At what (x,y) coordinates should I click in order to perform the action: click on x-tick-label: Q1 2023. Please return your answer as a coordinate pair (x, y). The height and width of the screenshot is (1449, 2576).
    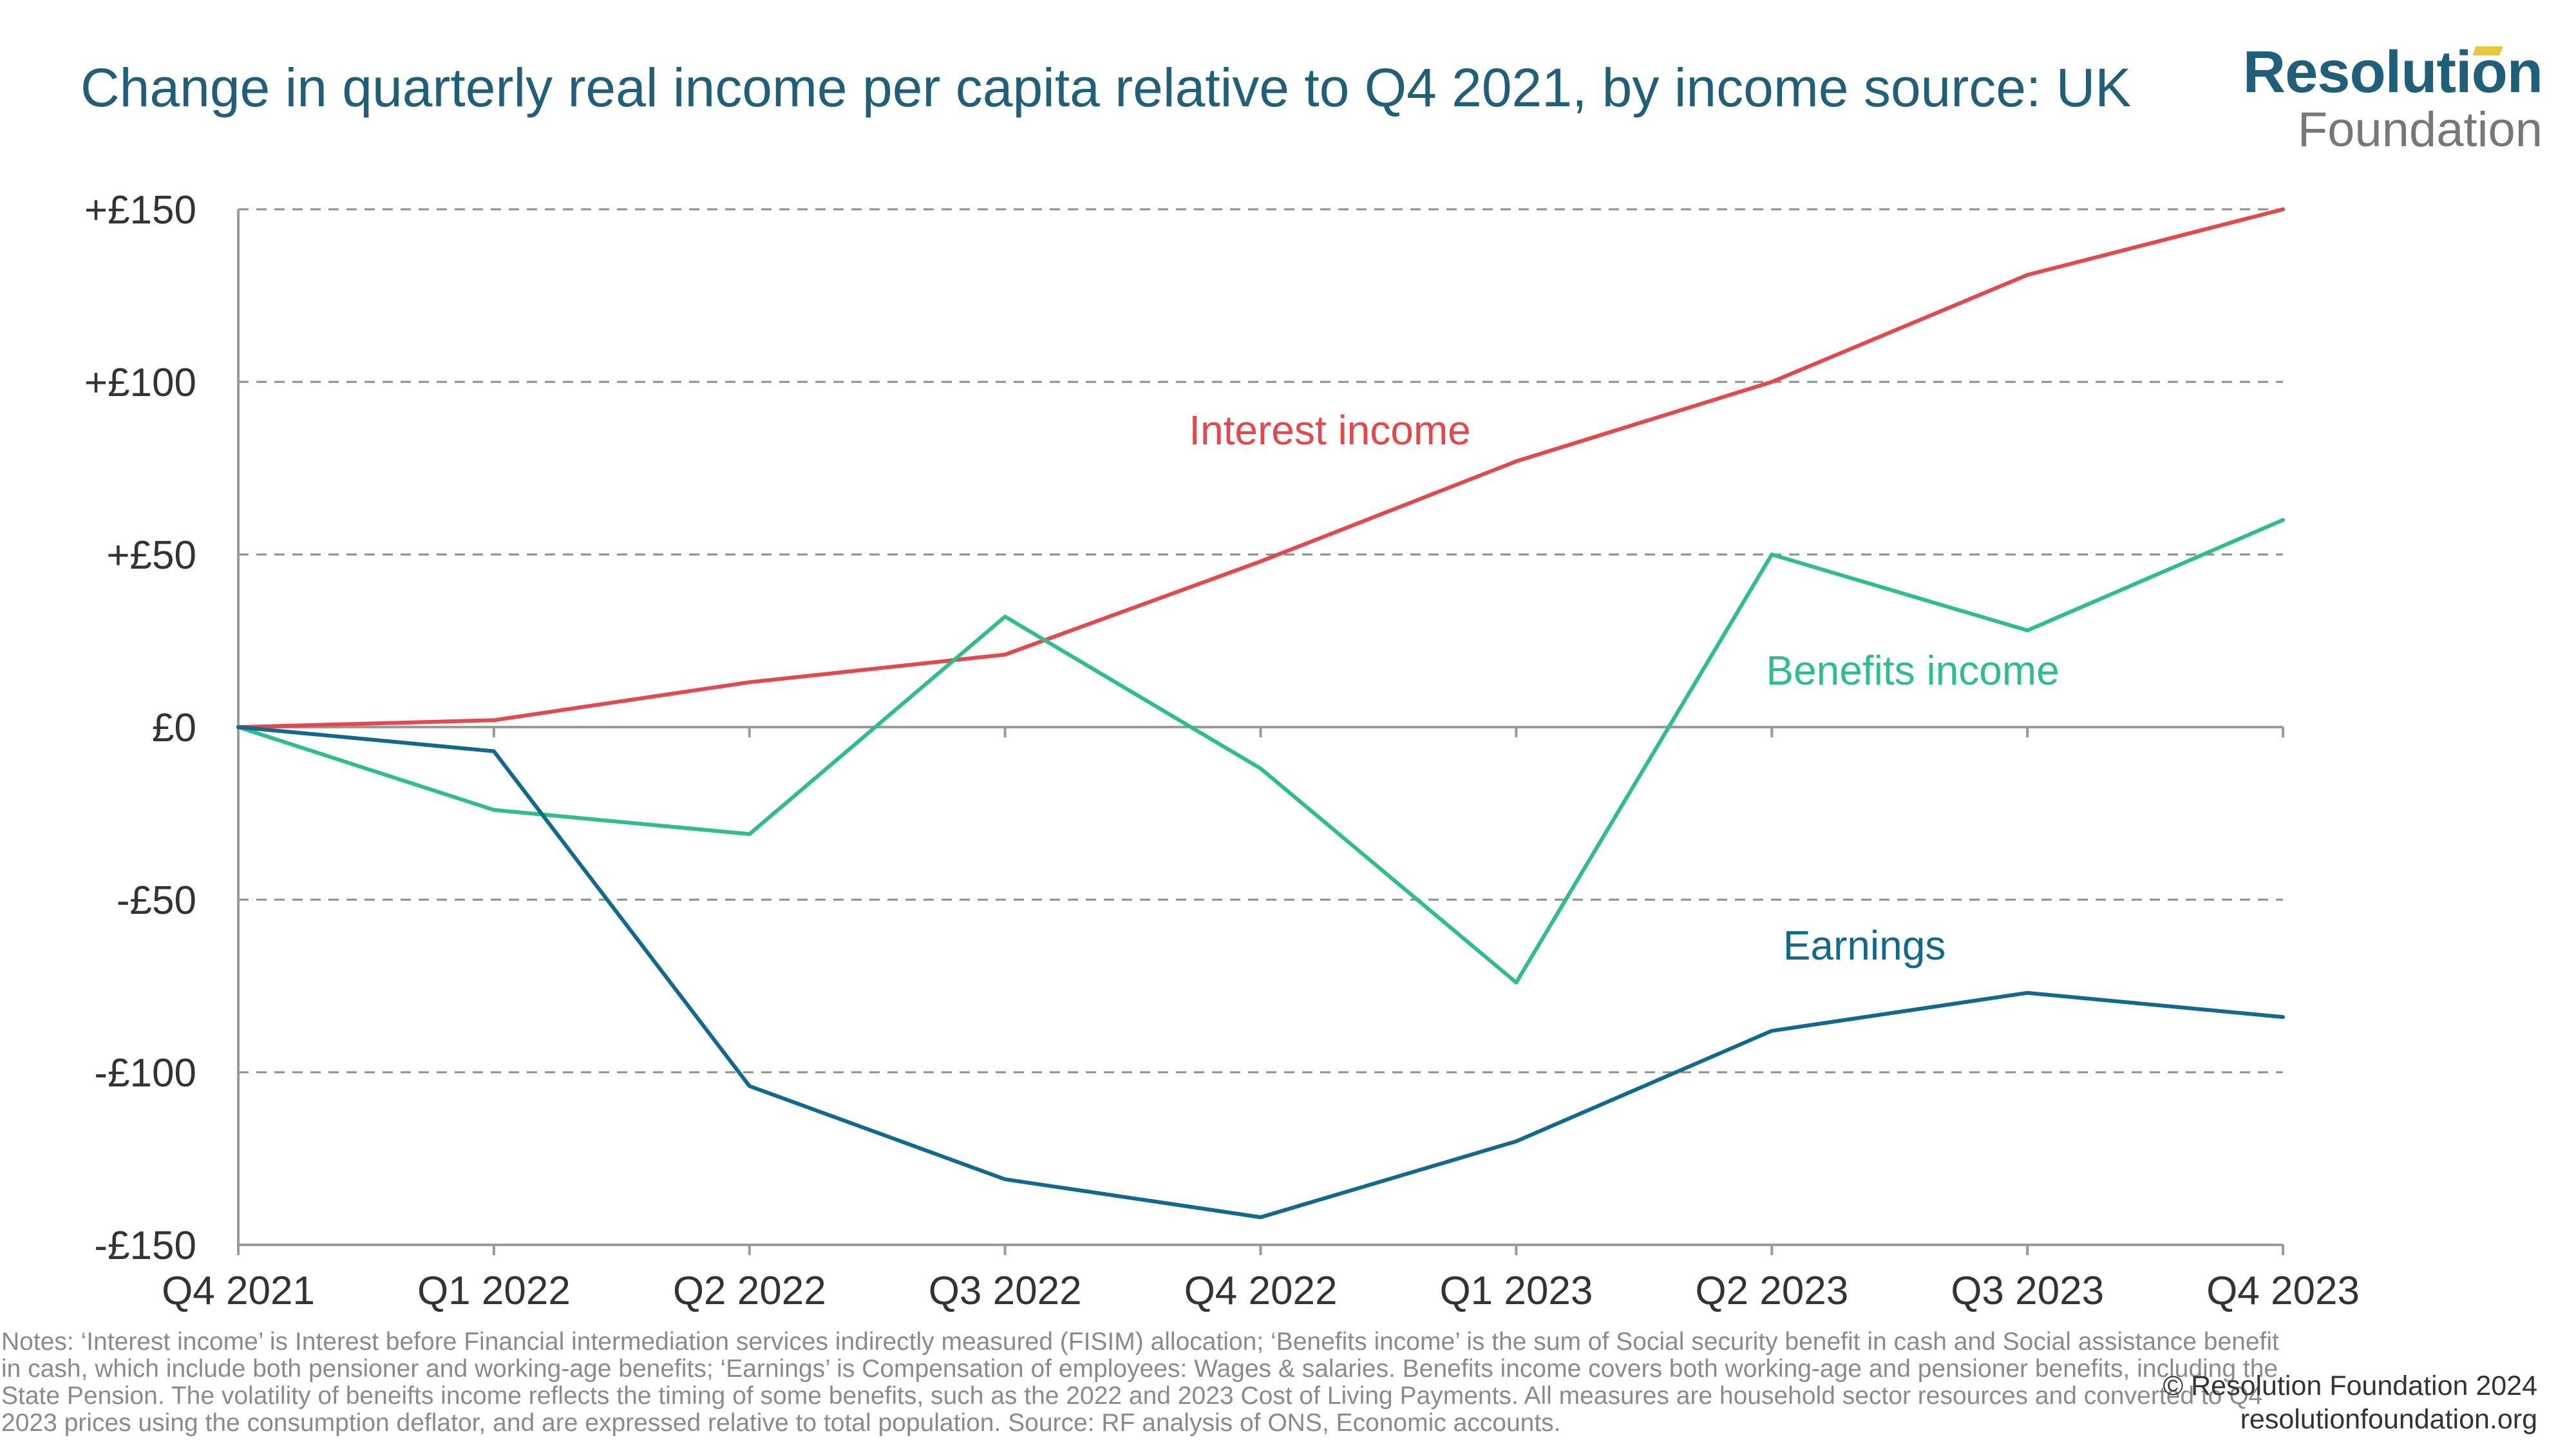
    Looking at the image, I should click on (1516, 1291).